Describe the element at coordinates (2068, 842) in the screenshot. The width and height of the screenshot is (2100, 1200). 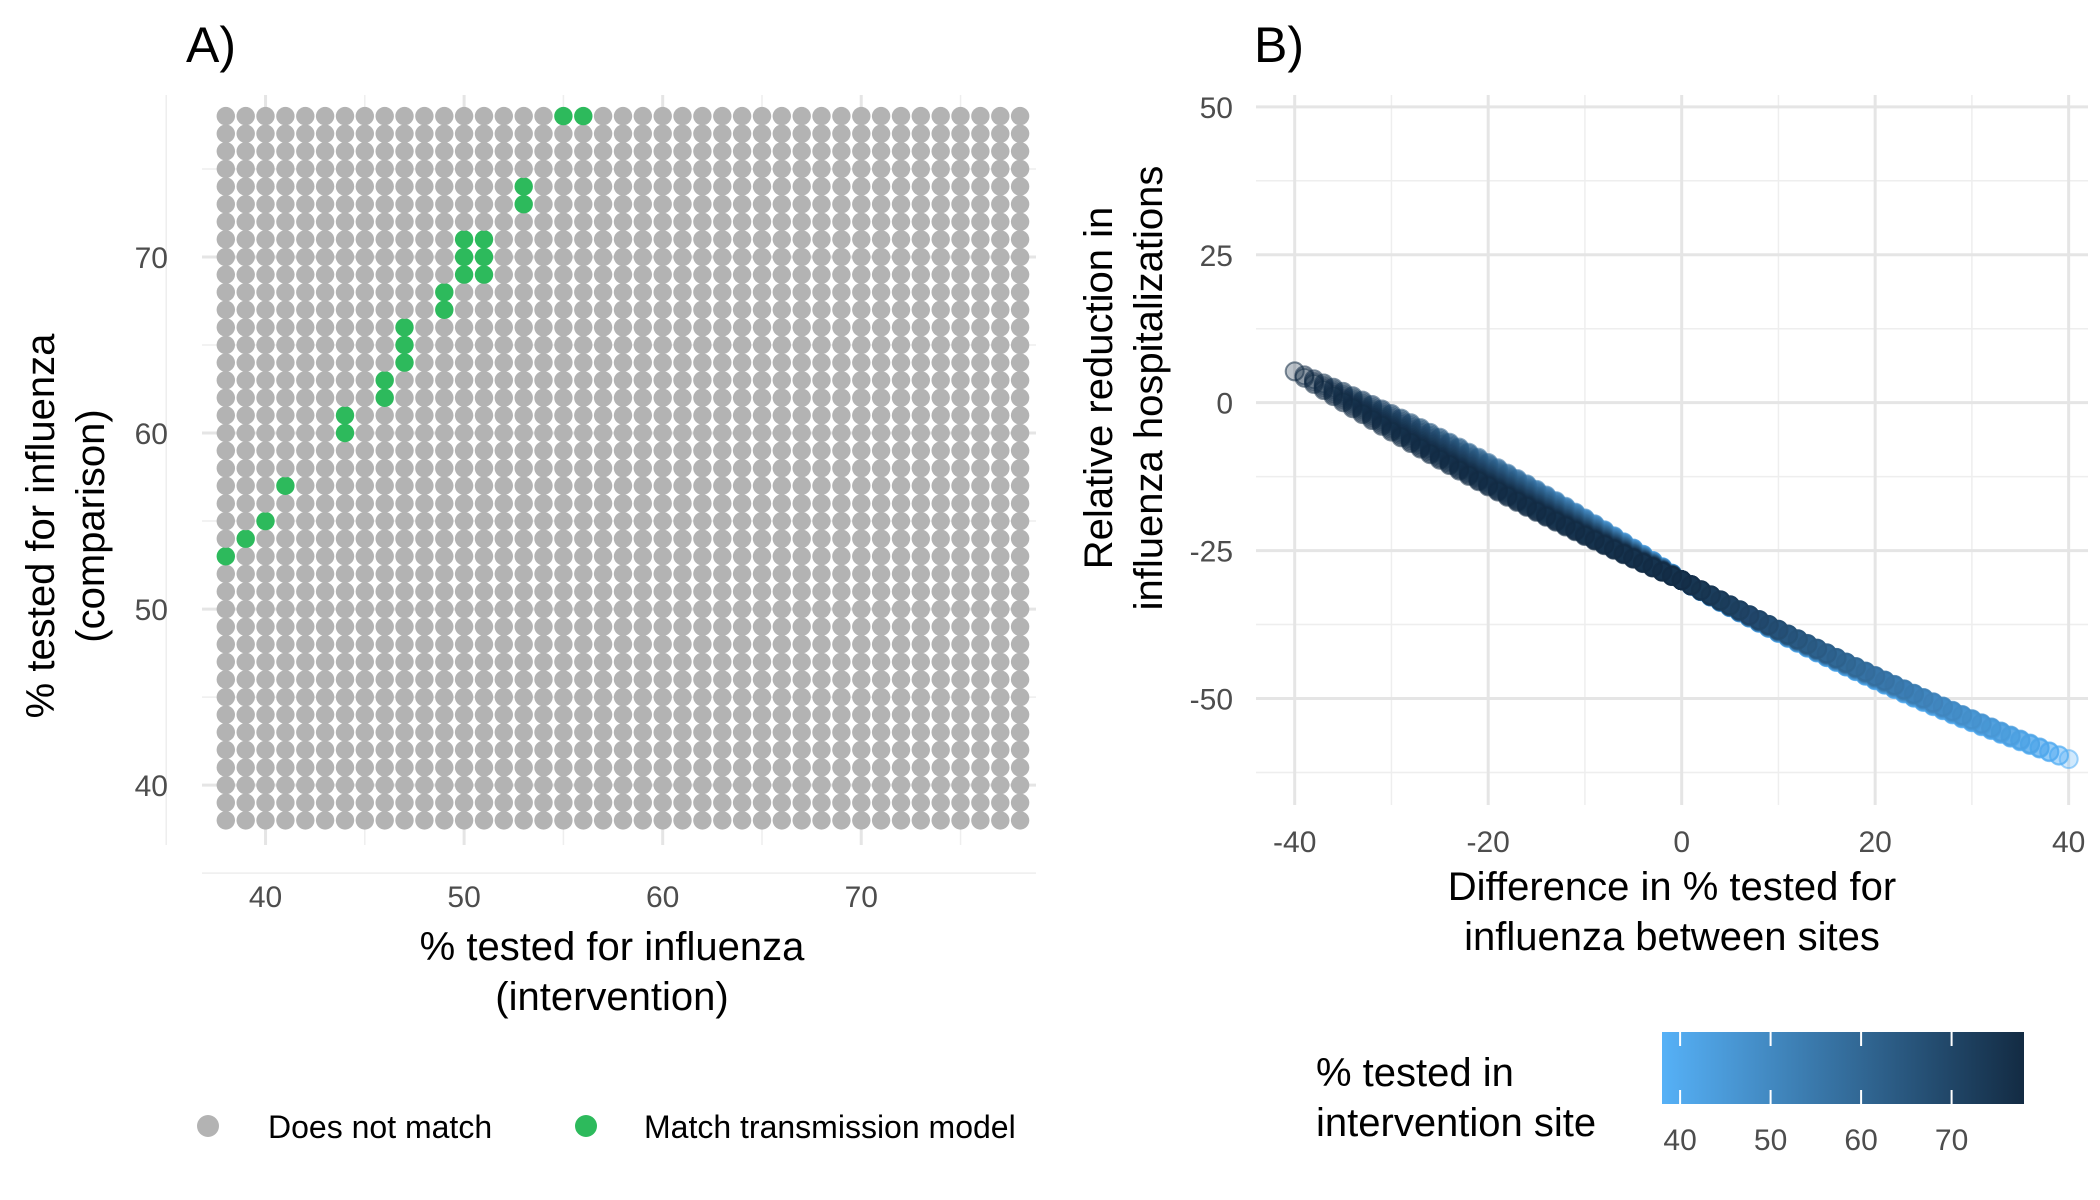
I see `panel-b-x-tick-label: 40` at that location.